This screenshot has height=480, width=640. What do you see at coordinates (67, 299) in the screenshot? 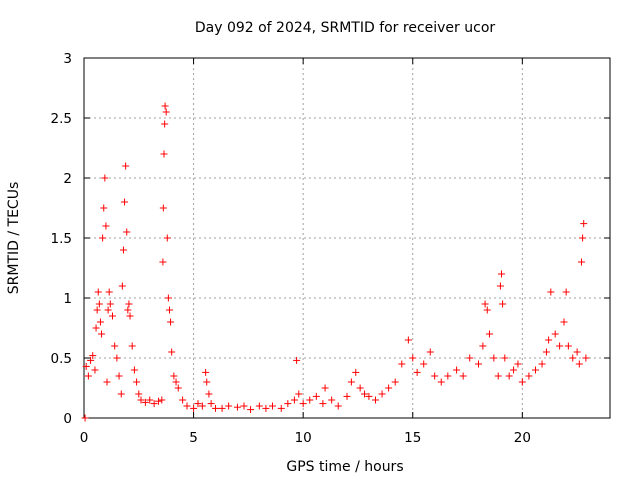
I see `y-tick-label: 1` at bounding box center [67, 299].